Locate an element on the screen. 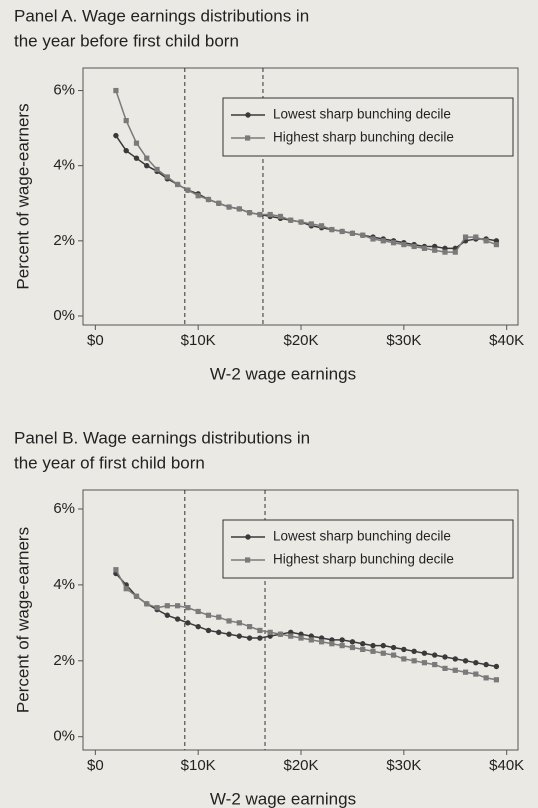 This screenshot has height=808, width=538. y-axis-label: Percent of wage-earners is located at coordinates (22, 620).